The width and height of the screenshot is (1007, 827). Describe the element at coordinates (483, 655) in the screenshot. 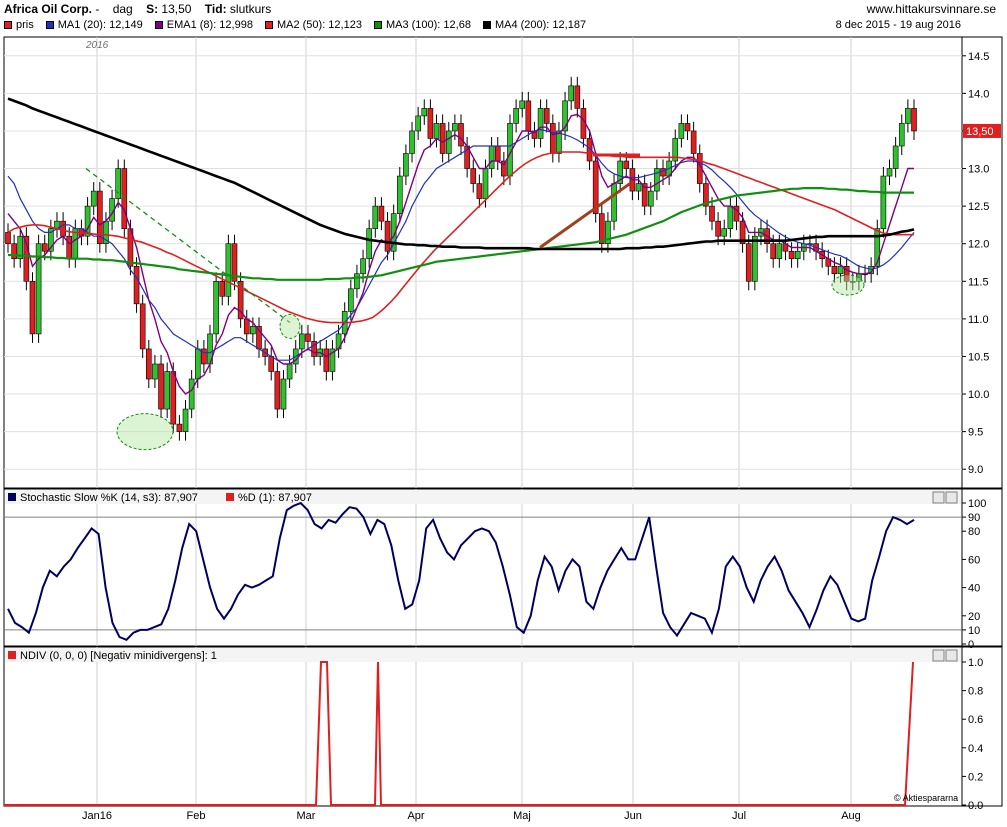

I see `ndiv-title-bar` at that location.